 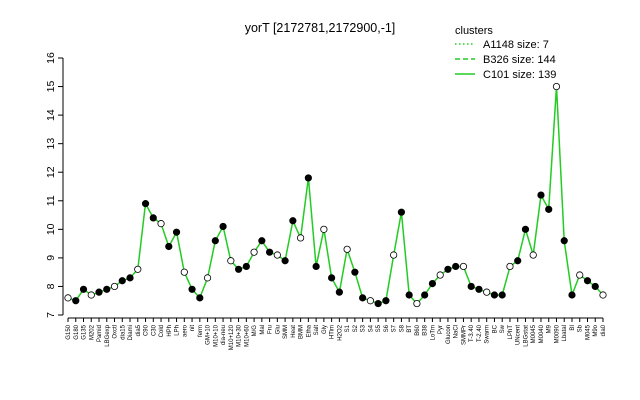 I want to click on x-tick-label: T-2.40, so click(x=480, y=333).